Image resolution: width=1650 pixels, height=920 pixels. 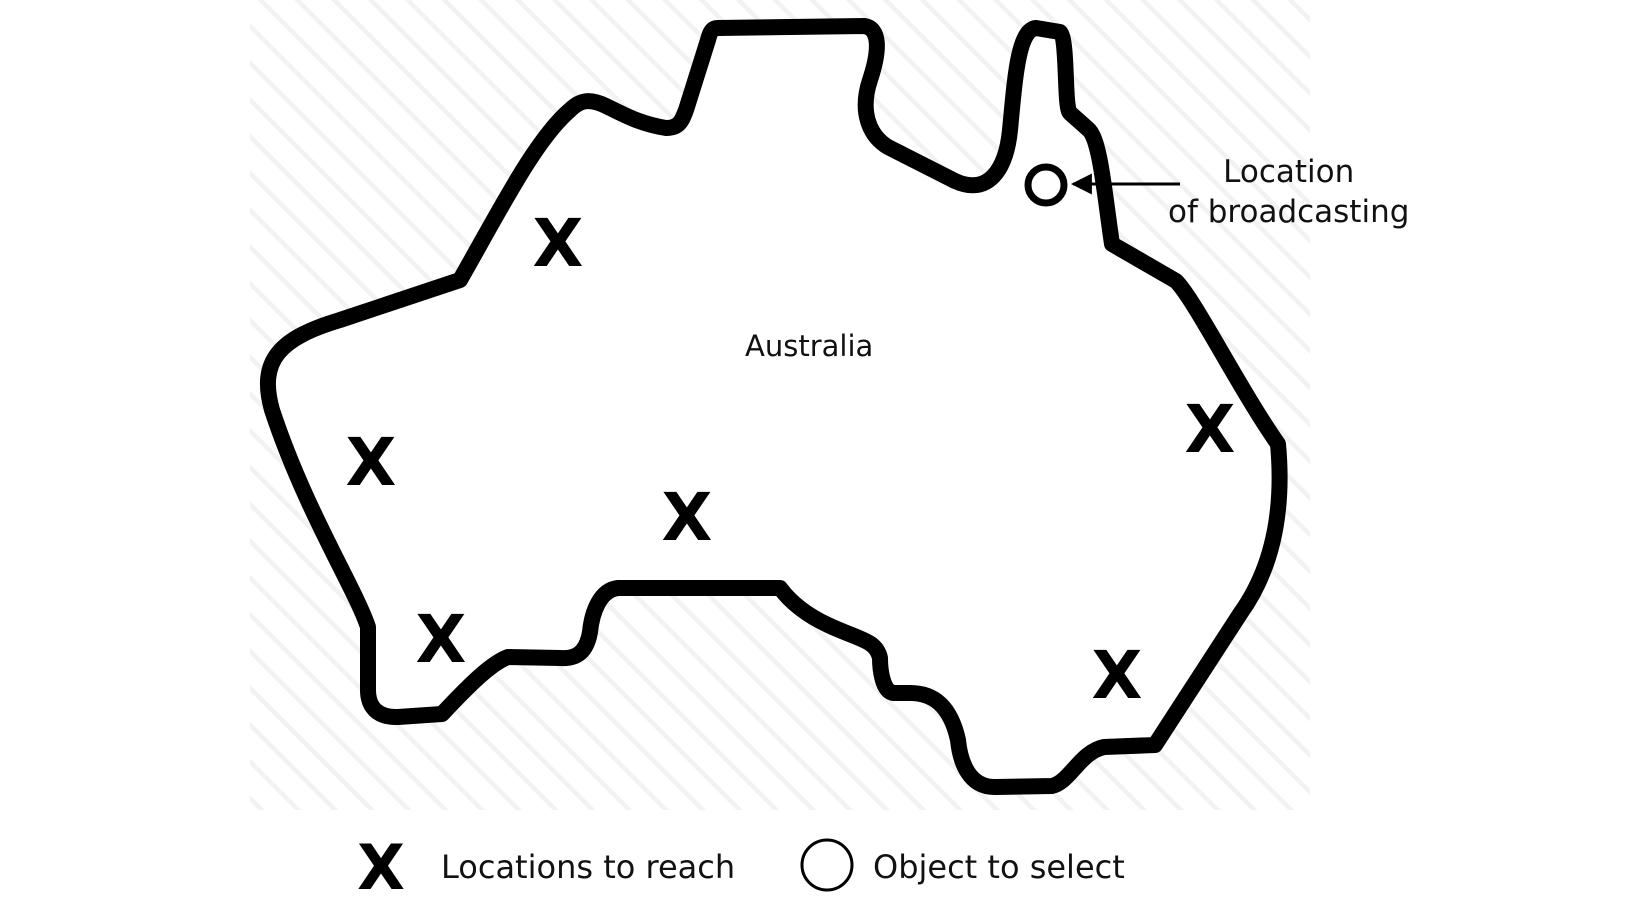 I want to click on target-marker-north-west: X, so click(x=558, y=243).